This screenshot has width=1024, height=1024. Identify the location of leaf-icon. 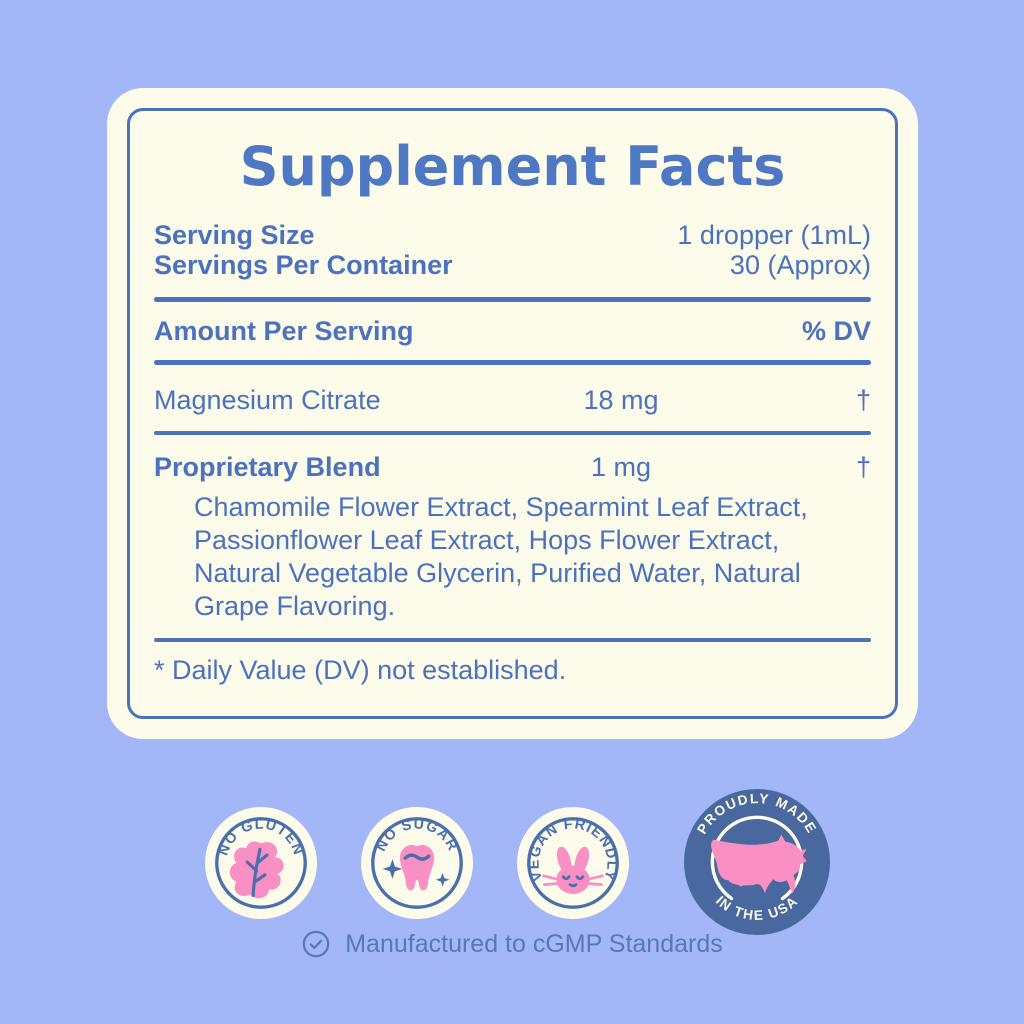
(256, 870).